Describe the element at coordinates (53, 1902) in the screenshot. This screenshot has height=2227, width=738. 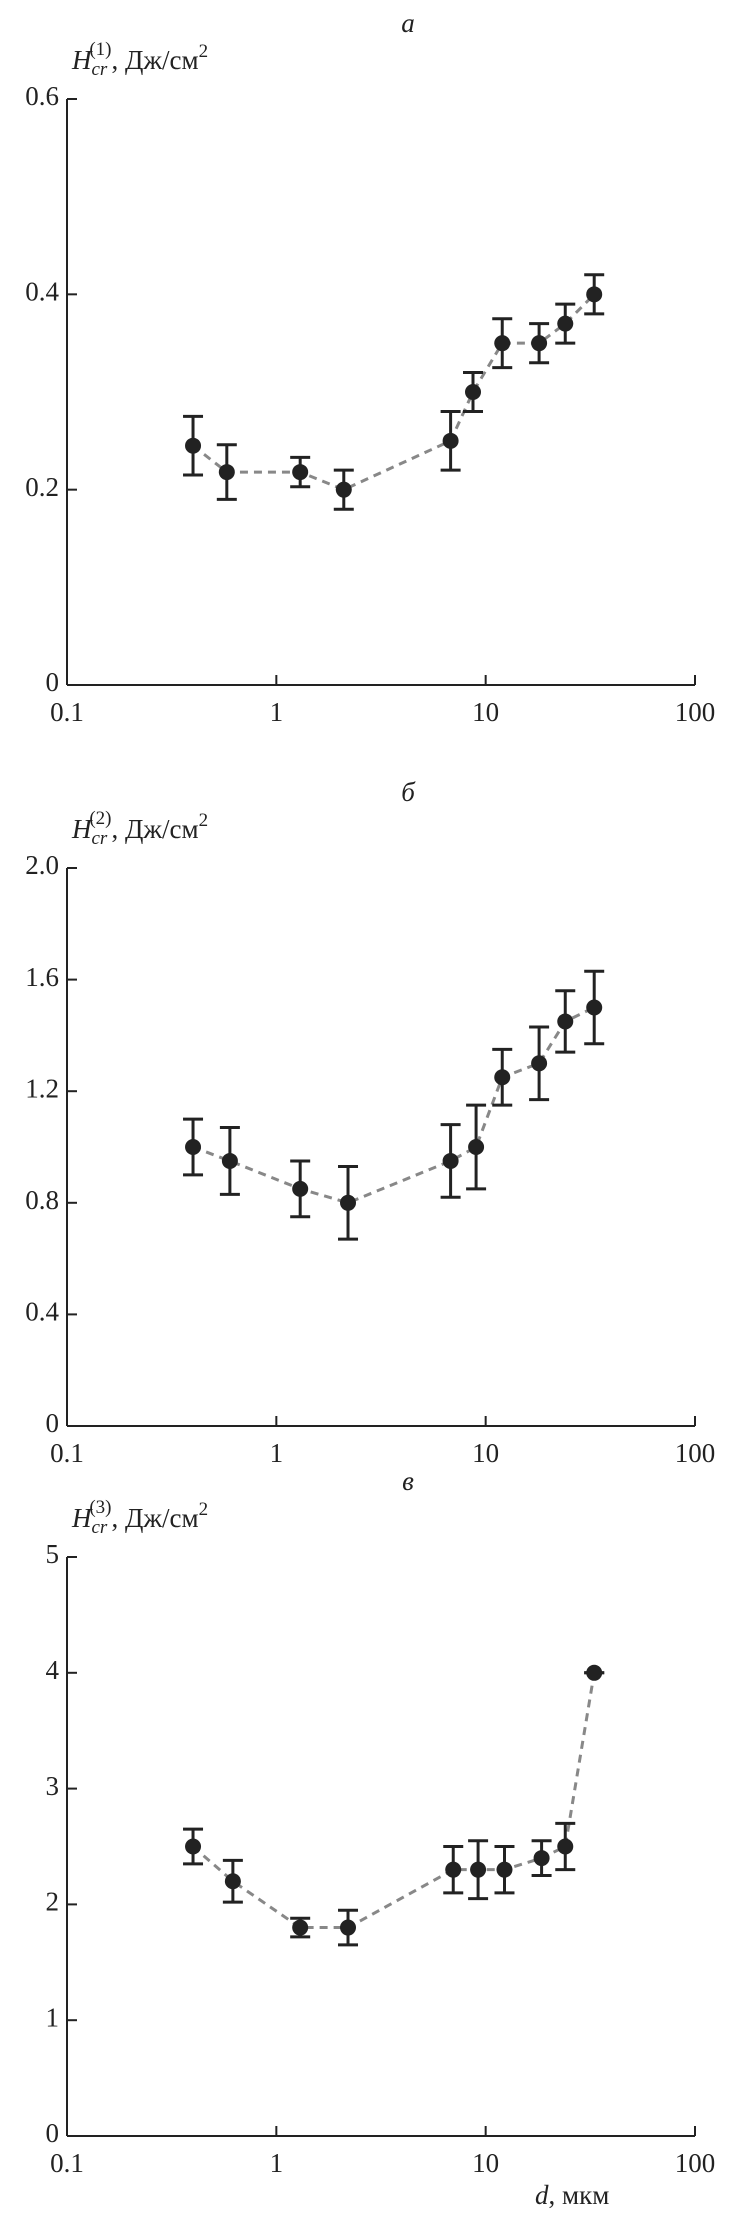
I see `y-tick-label: 2` at that location.